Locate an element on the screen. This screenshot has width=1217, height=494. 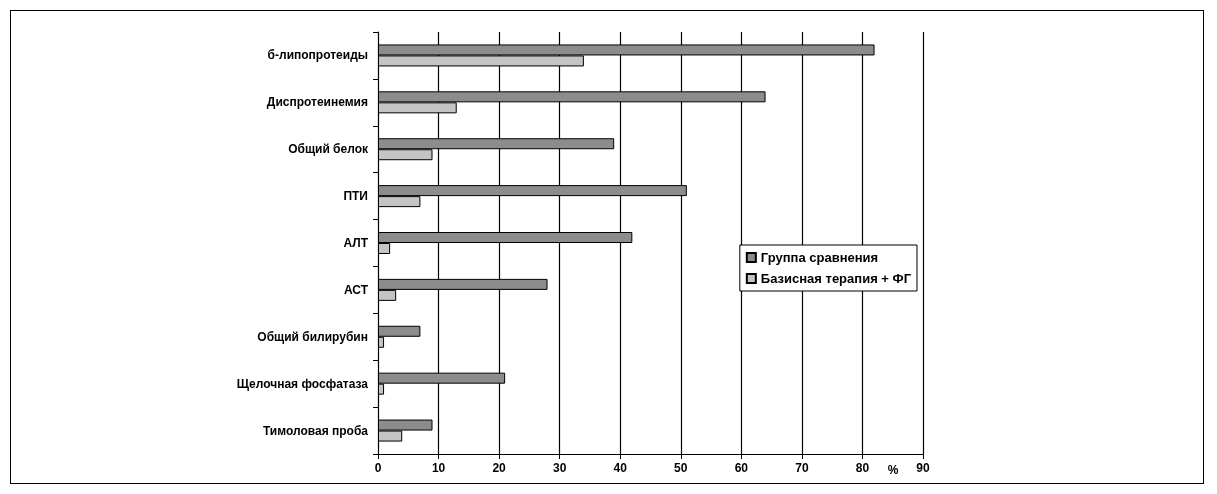
x-tick-label: 90 is located at coordinates (923, 468).